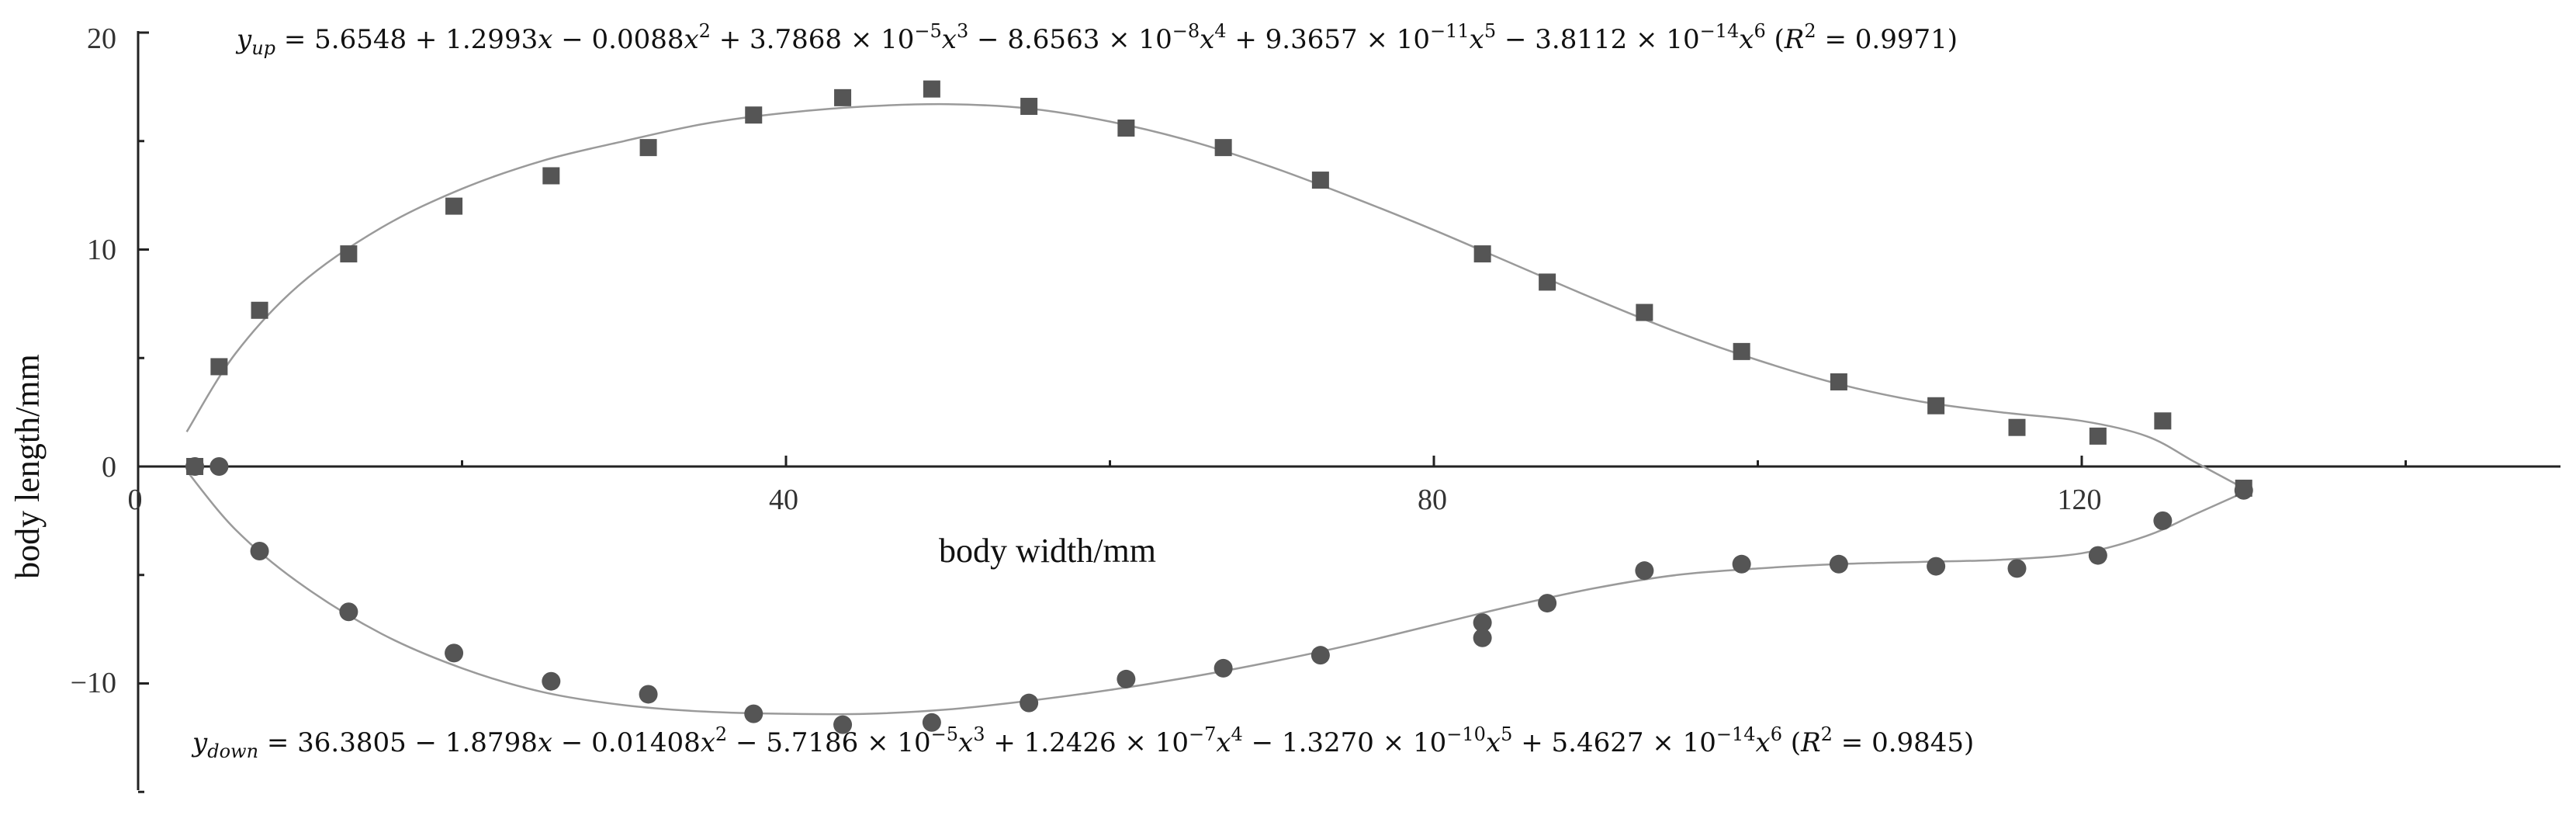  What do you see at coordinates (1186, 31) in the screenshot?
I see `eq-exponent: −8` at bounding box center [1186, 31].